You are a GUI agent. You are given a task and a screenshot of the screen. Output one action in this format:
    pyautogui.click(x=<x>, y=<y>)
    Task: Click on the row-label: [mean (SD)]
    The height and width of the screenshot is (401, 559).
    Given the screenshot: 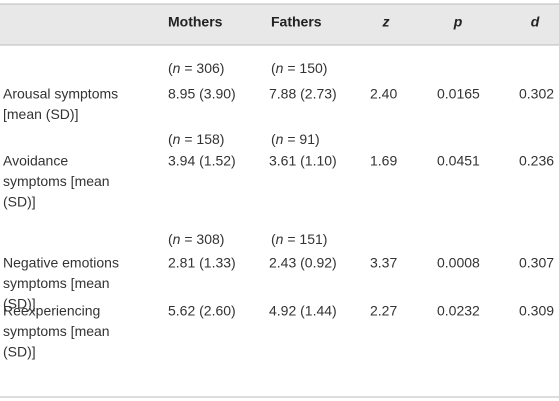 What is the action you would take?
    pyautogui.click(x=40, y=114)
    